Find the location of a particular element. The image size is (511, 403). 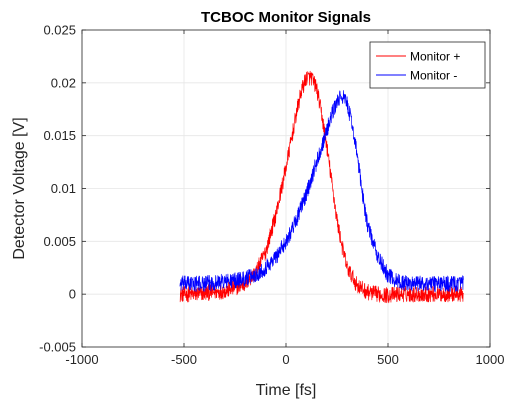

x-tick-label: 0 is located at coordinates (285, 359).